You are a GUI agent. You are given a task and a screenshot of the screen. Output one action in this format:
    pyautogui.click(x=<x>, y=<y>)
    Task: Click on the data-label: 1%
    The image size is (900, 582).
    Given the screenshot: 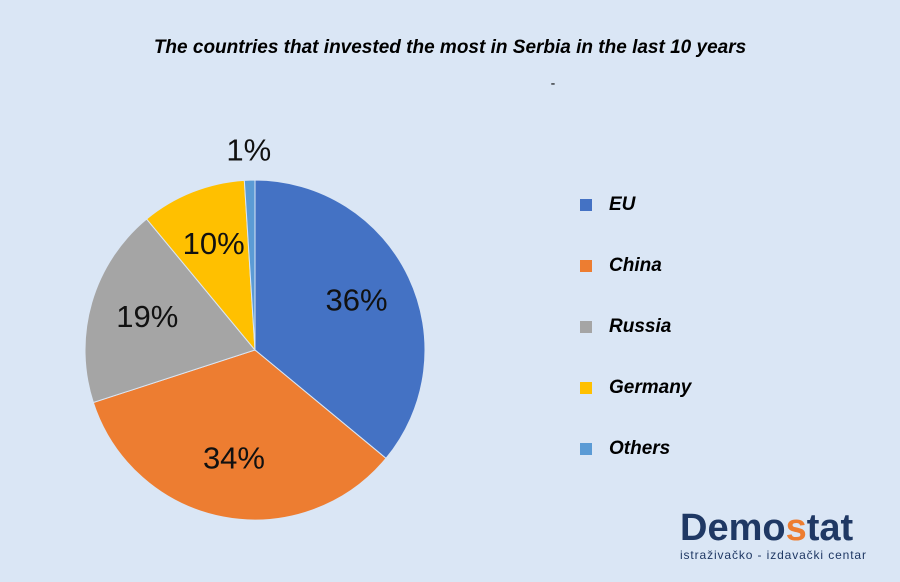 What is the action you would take?
    pyautogui.click(x=248, y=149)
    